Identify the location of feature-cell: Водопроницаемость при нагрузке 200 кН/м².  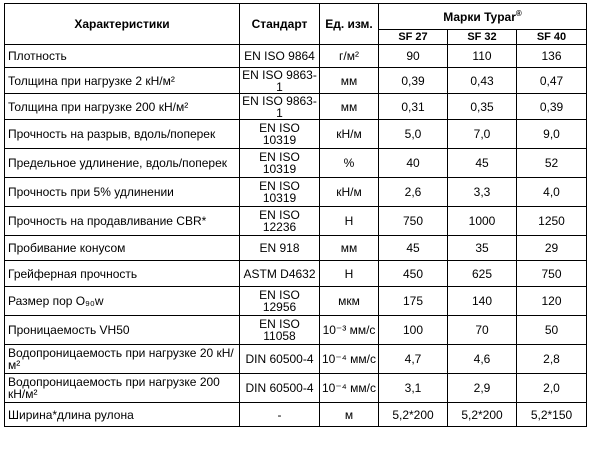
(122, 388).